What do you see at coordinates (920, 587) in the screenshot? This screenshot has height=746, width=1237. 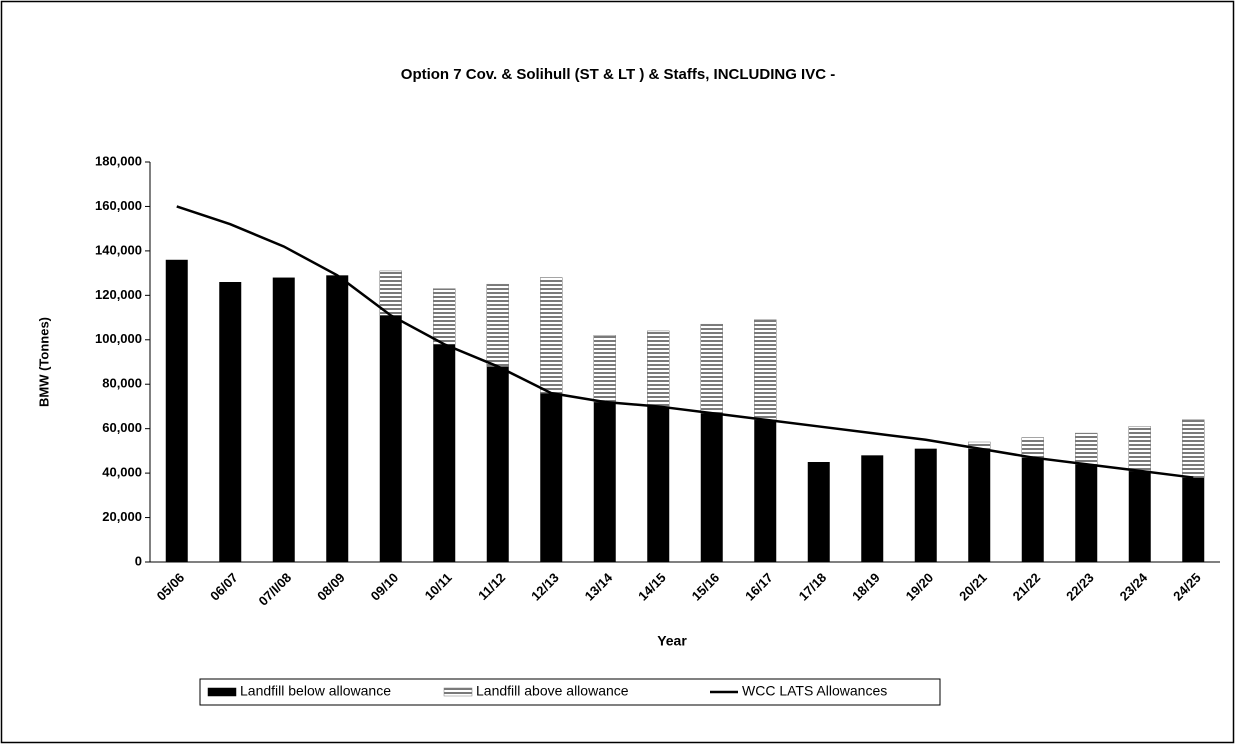 I see `x-tick-label: 19/20` at bounding box center [920, 587].